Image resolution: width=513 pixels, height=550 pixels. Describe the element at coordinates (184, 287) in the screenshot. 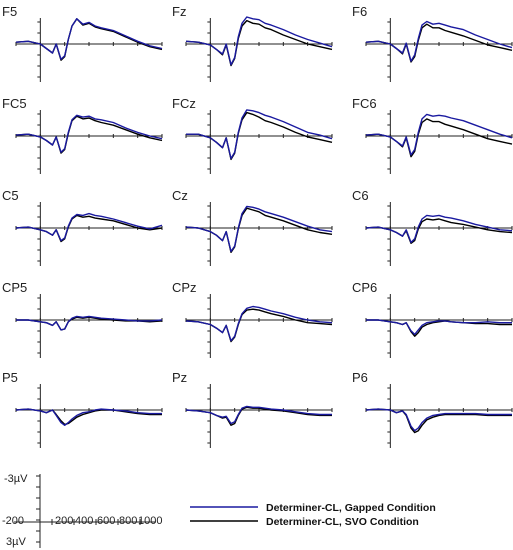

I see `channel-label: CPz` at that location.